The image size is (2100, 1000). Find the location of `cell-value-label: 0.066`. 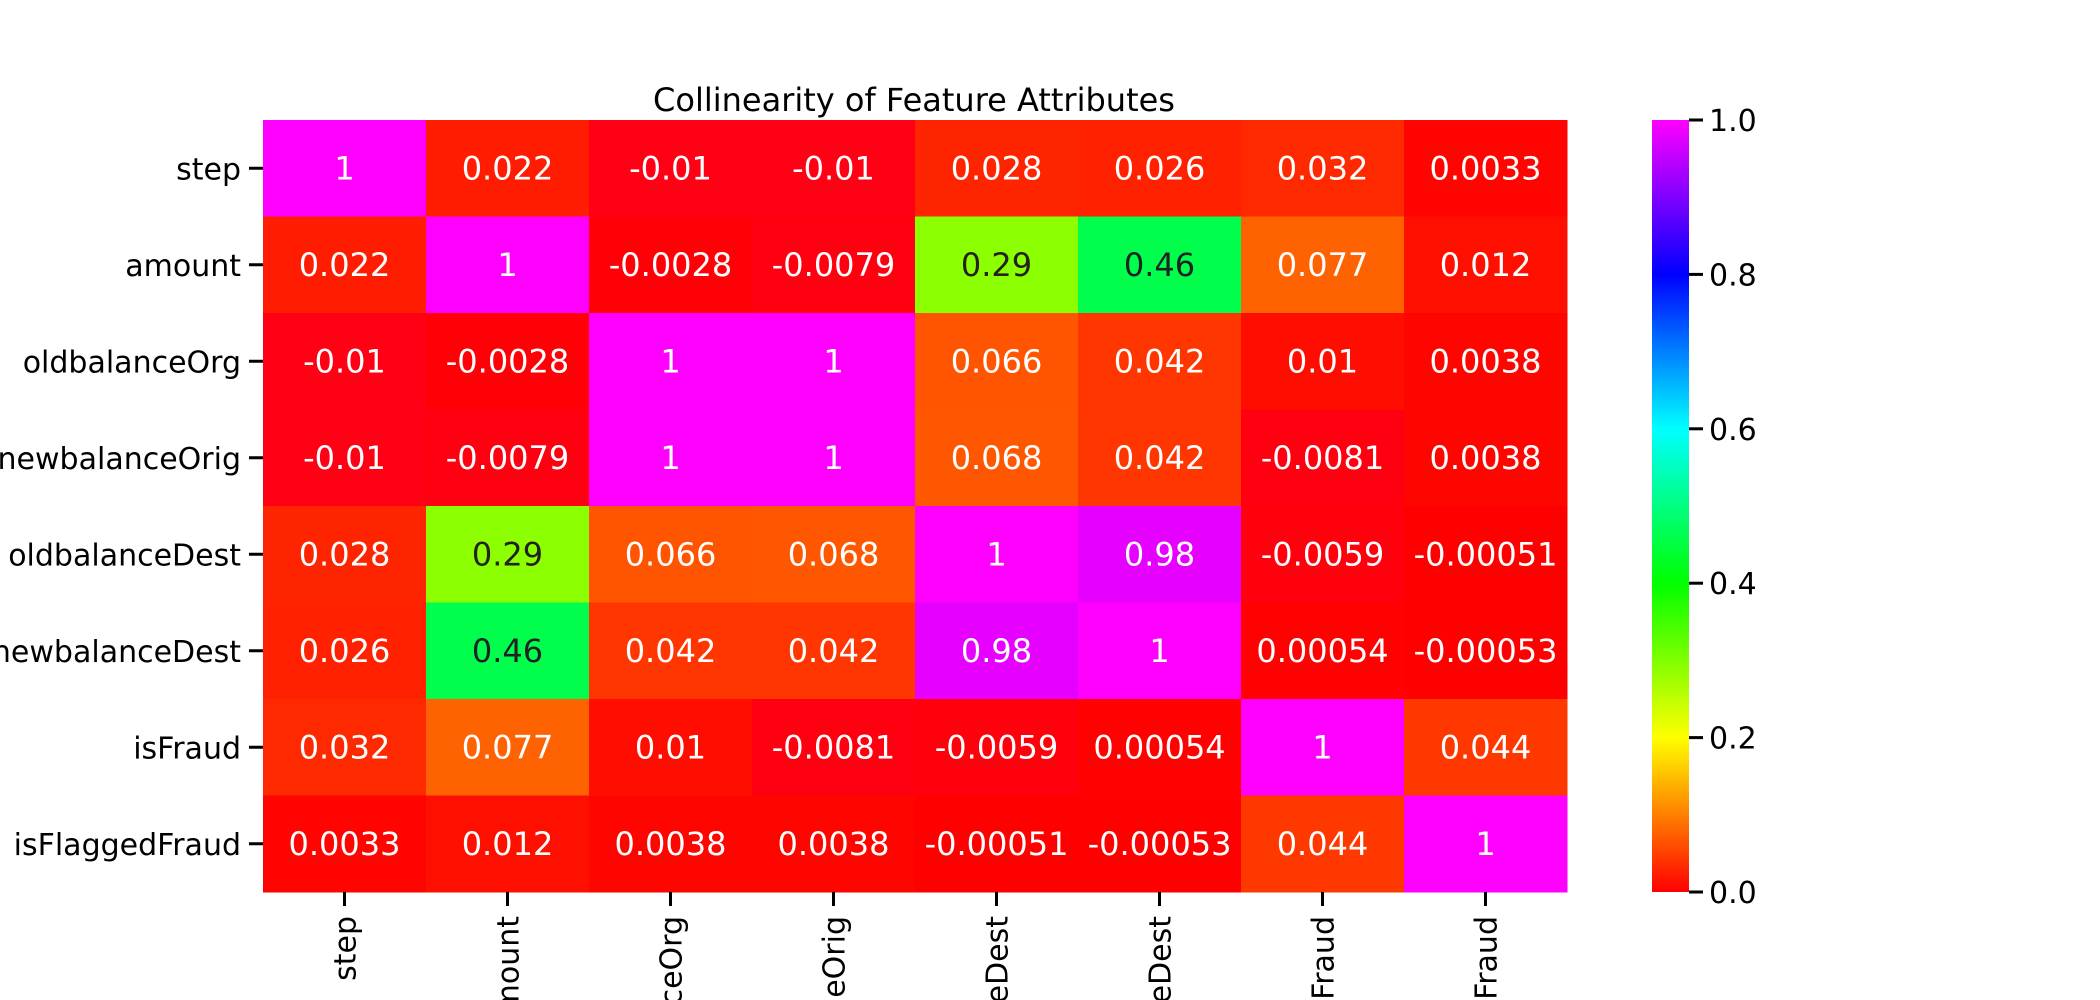

cell-value-label: 0.066 is located at coordinates (671, 554).